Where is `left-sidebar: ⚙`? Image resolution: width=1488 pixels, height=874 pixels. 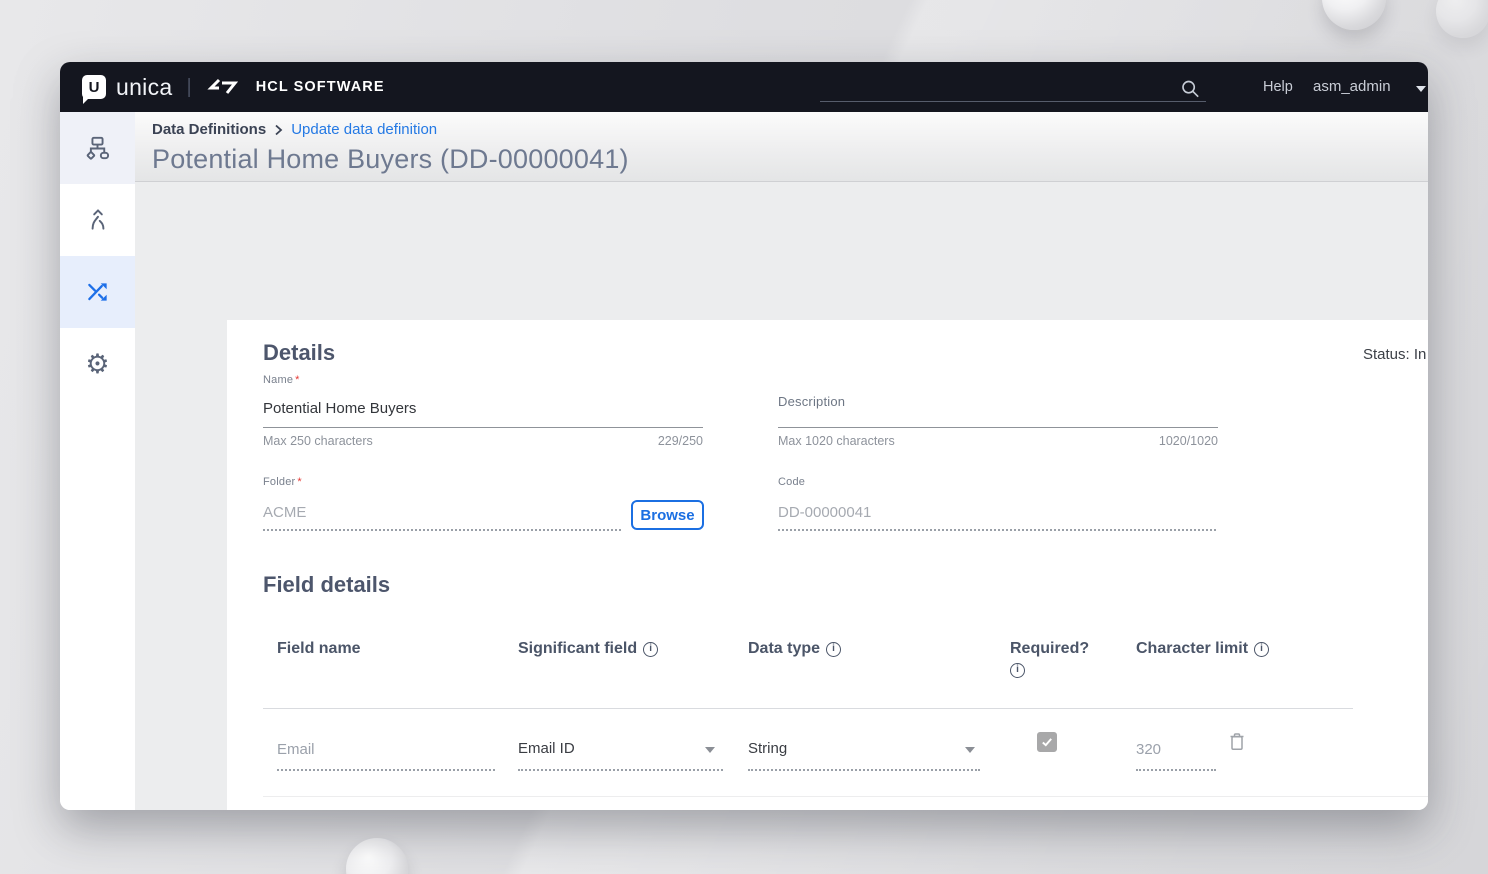
left-sidebar: ⚙ is located at coordinates (97, 461).